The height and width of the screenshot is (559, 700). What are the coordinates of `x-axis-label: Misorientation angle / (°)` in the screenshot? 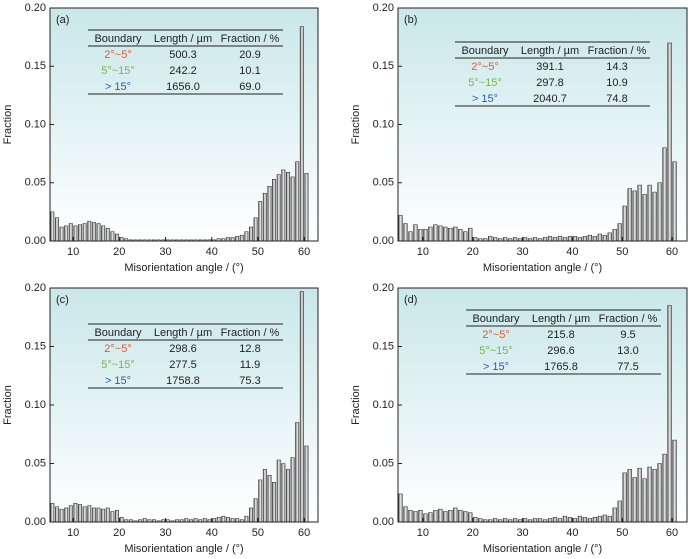 It's located at (542, 549).